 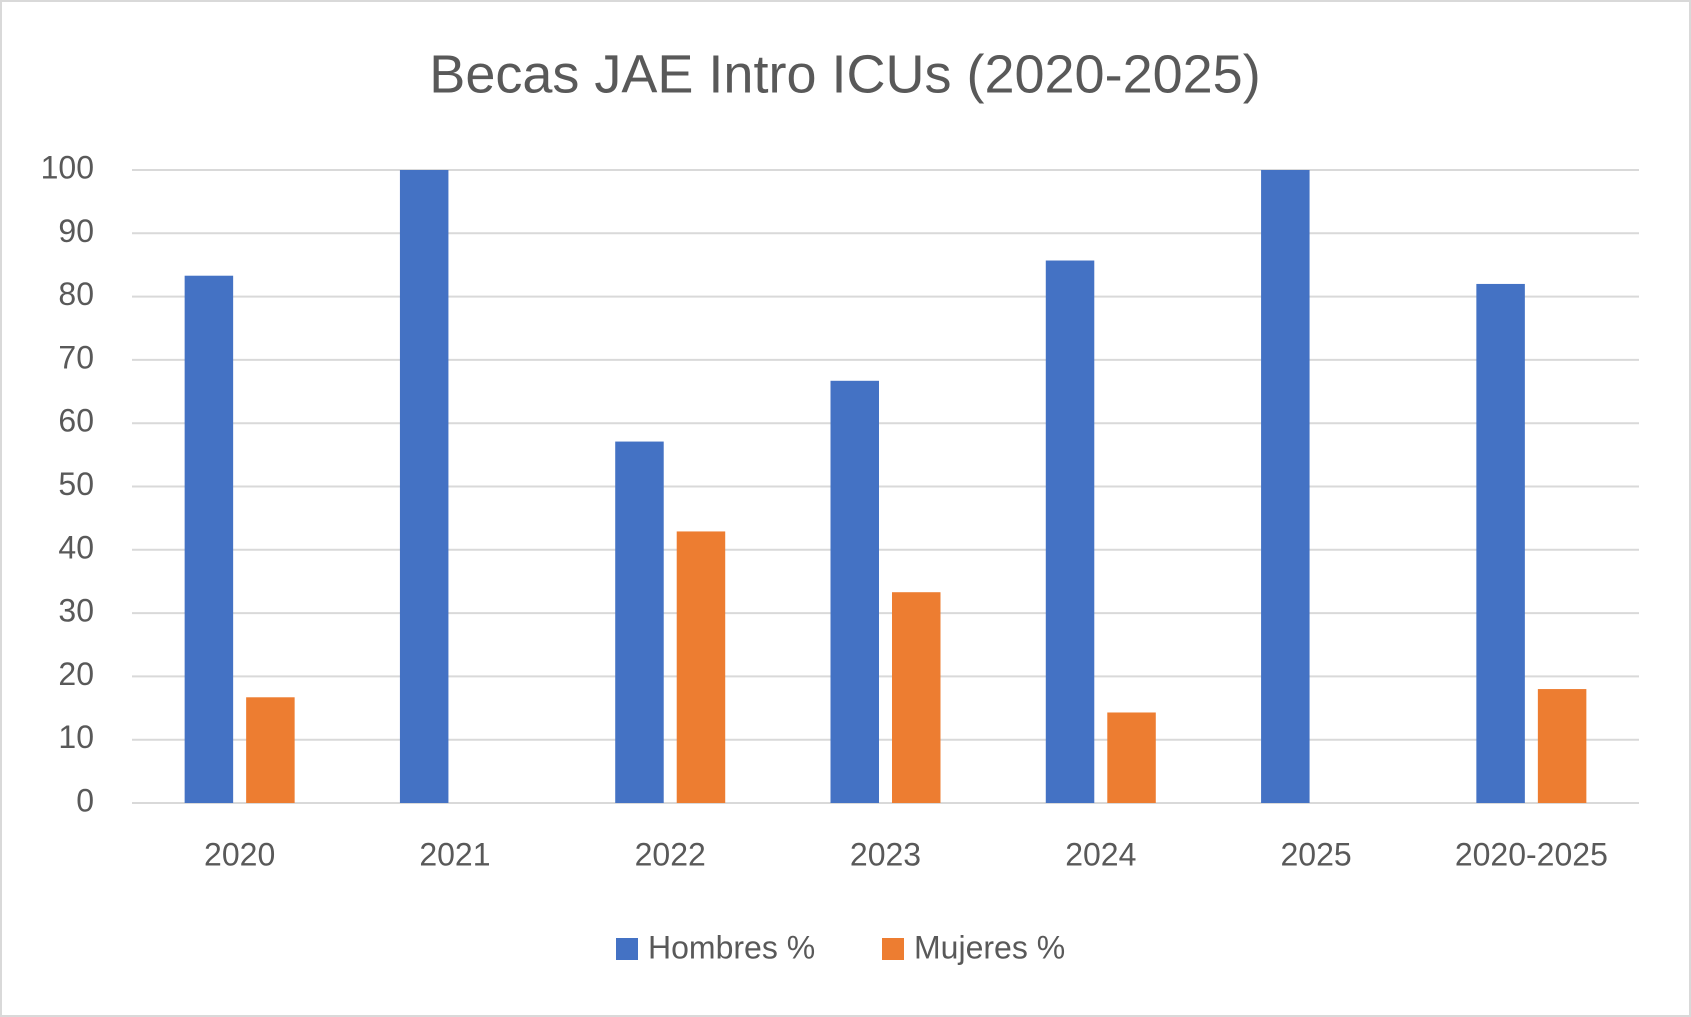 I want to click on y-tick-label: 10, so click(x=76, y=737).